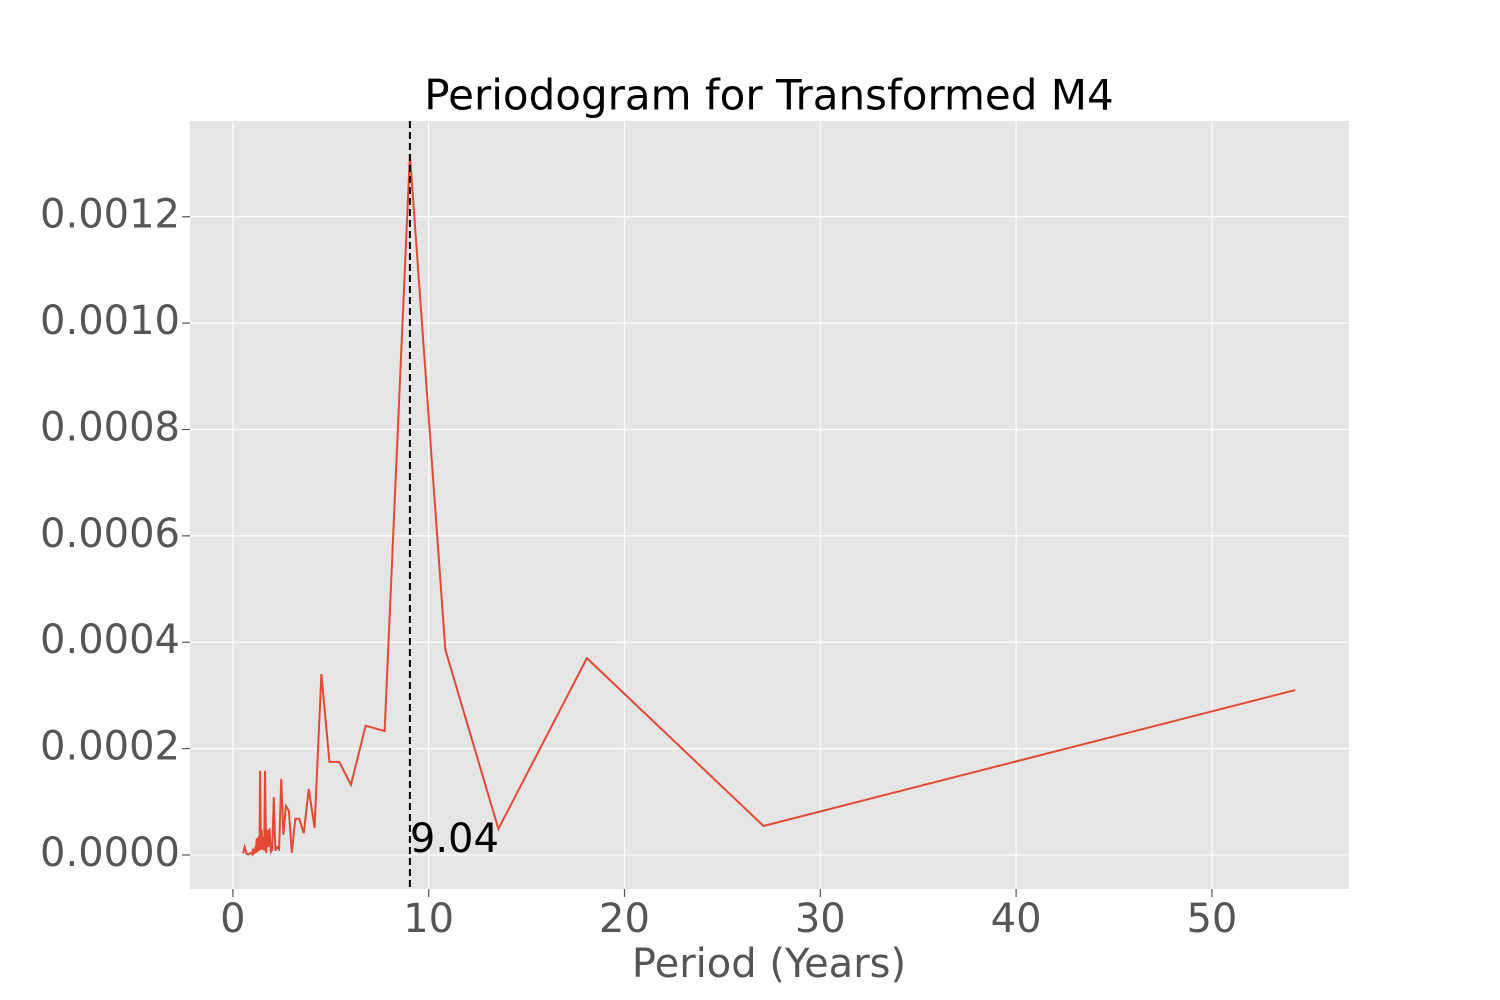 Image resolution: width=1500 pixels, height=1000 pixels. Describe the element at coordinates (232, 919) in the screenshot. I see `x-tick-label: 0` at that location.